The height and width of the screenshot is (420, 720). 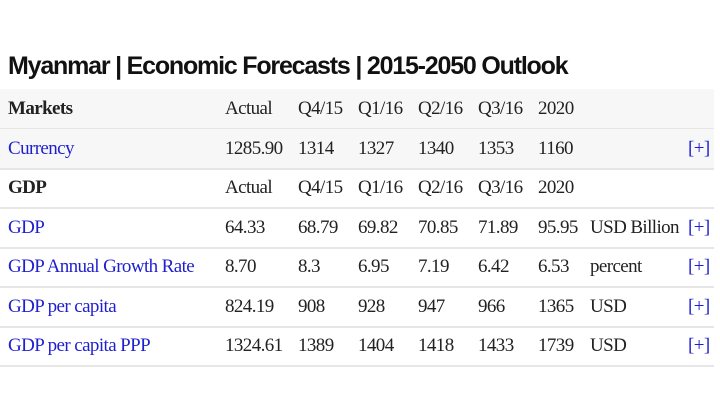 I want to click on value-cell: 68.79, so click(x=318, y=227).